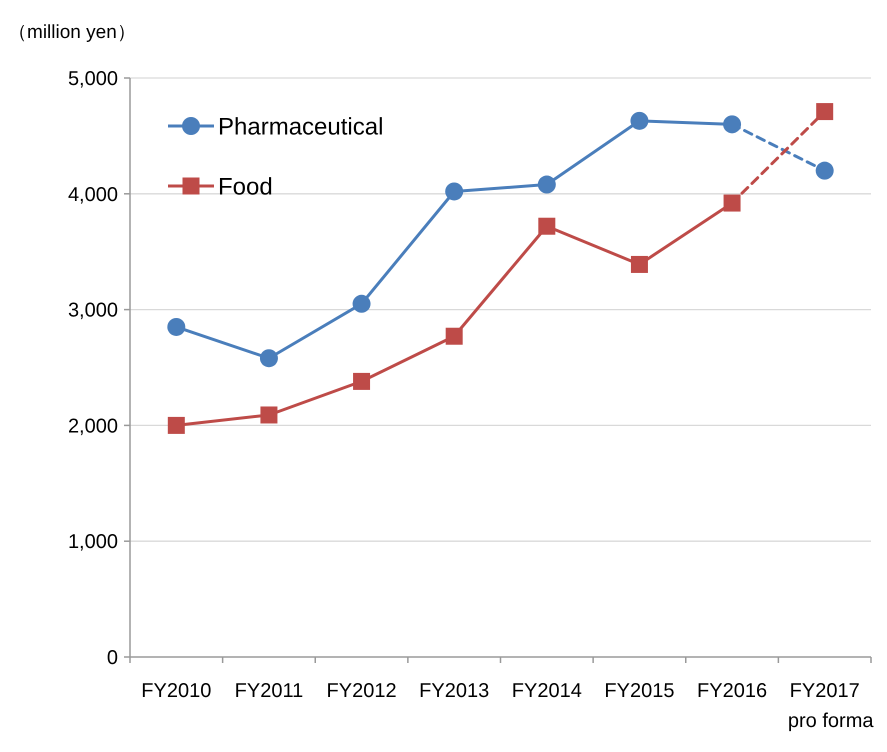  What do you see at coordinates (93, 426) in the screenshot?
I see `y-tick-label: 2,000` at bounding box center [93, 426].